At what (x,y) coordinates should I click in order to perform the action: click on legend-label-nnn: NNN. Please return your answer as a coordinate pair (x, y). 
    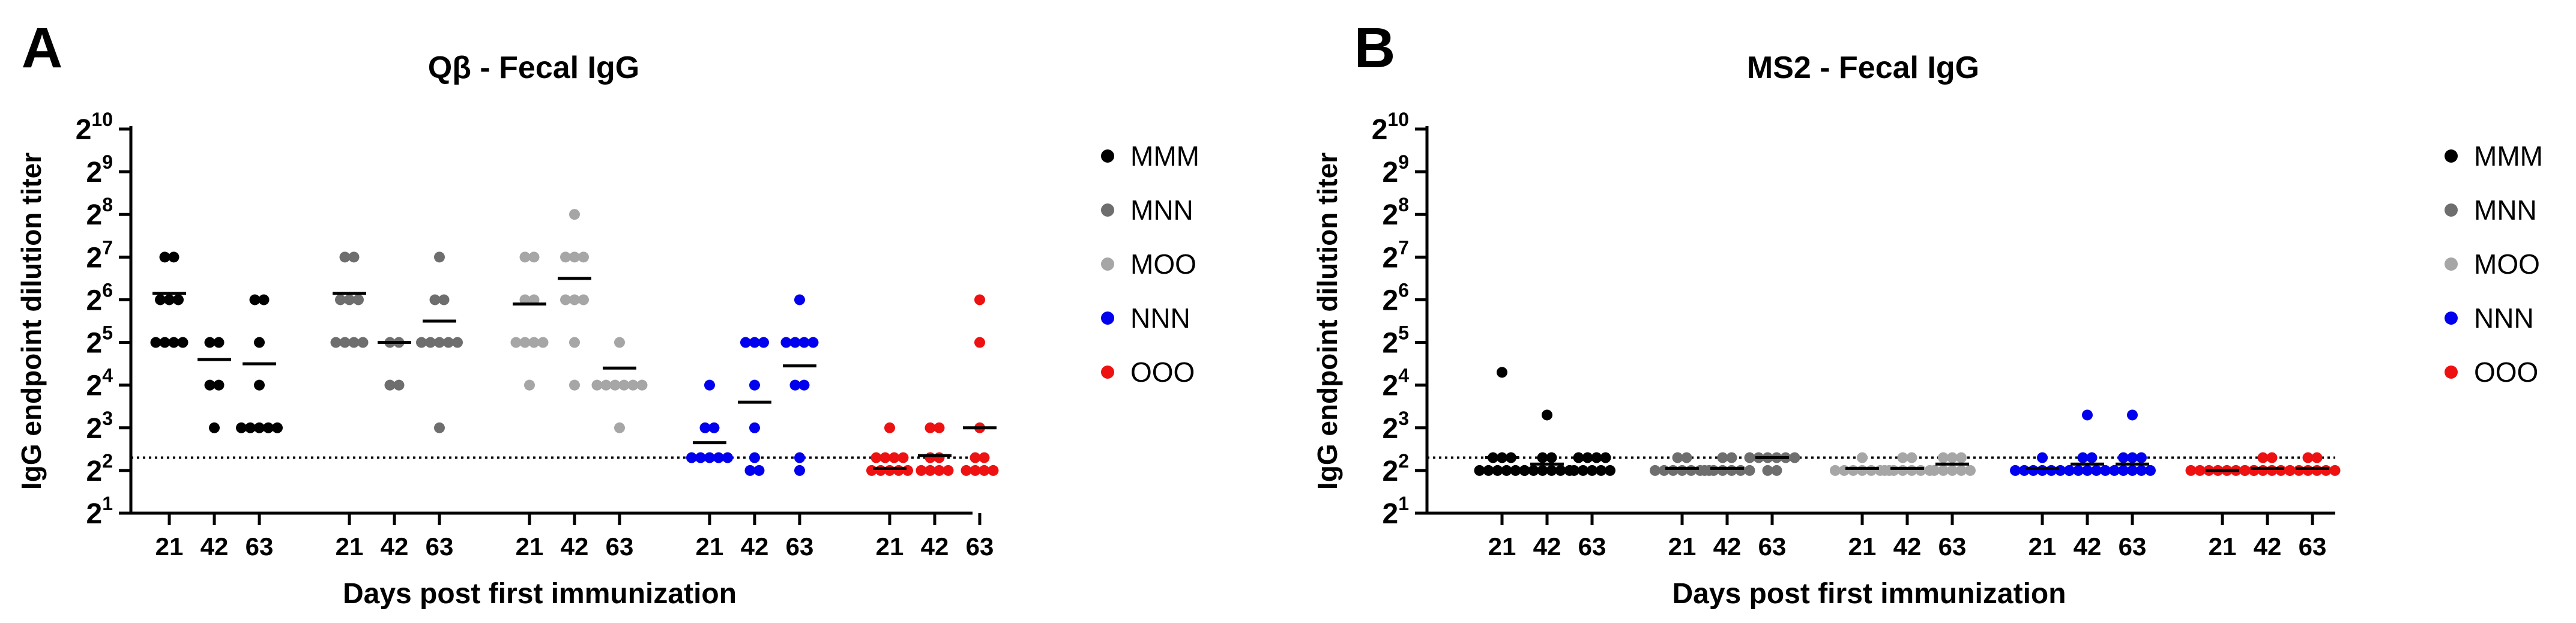
    Looking at the image, I should click on (2504, 318).